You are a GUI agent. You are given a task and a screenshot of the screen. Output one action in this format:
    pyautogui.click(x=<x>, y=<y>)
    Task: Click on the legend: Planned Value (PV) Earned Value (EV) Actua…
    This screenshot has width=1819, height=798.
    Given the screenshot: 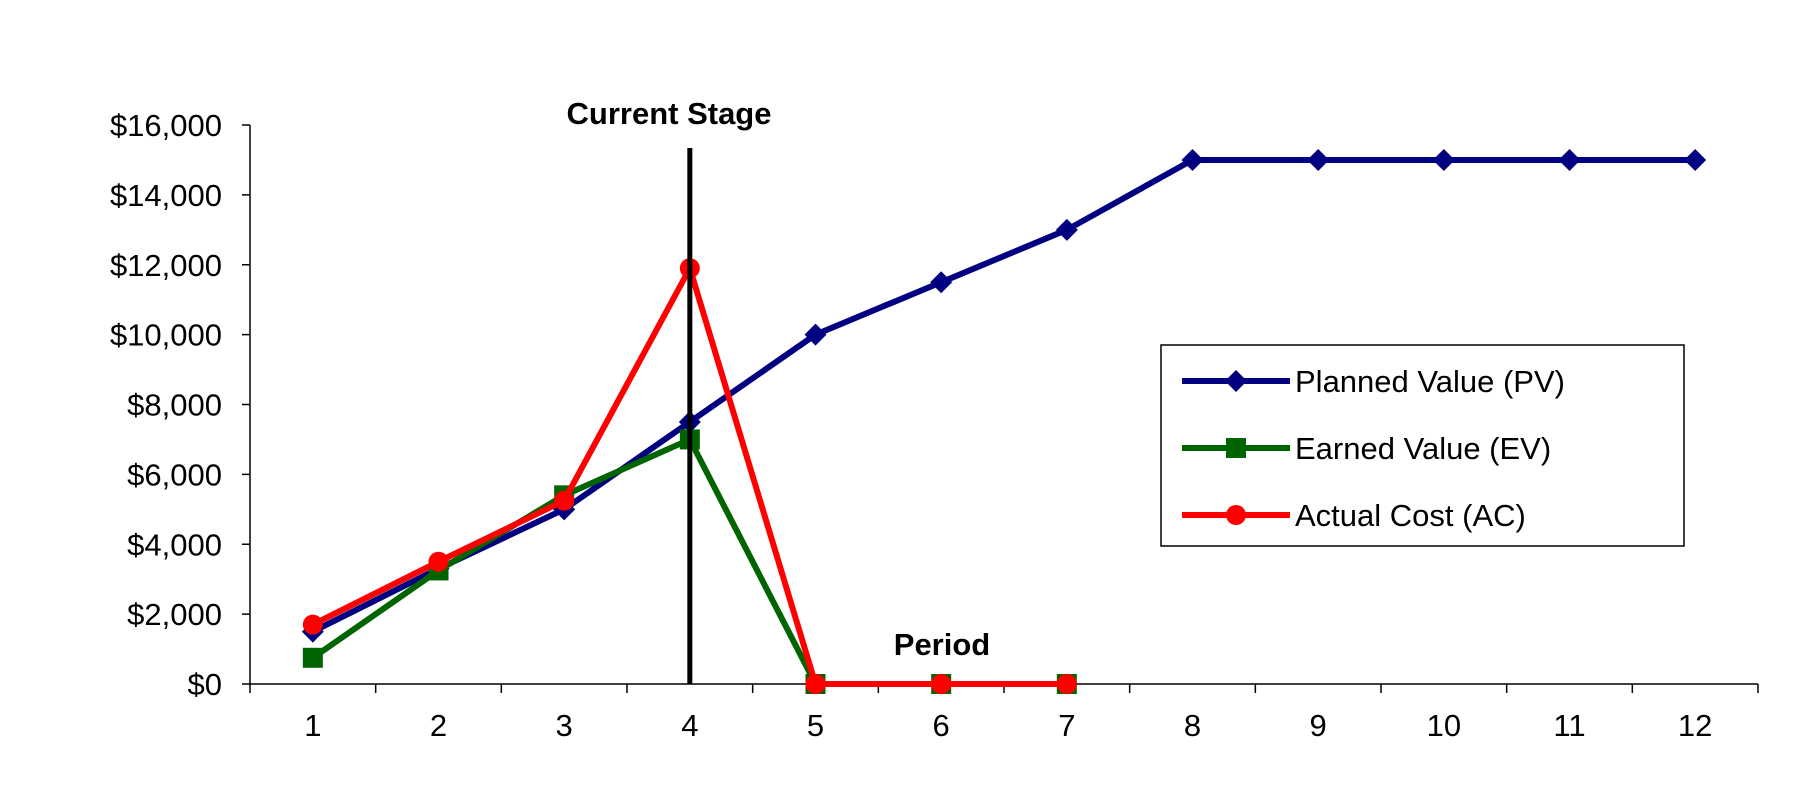 What is the action you would take?
    pyautogui.click(x=1422, y=445)
    